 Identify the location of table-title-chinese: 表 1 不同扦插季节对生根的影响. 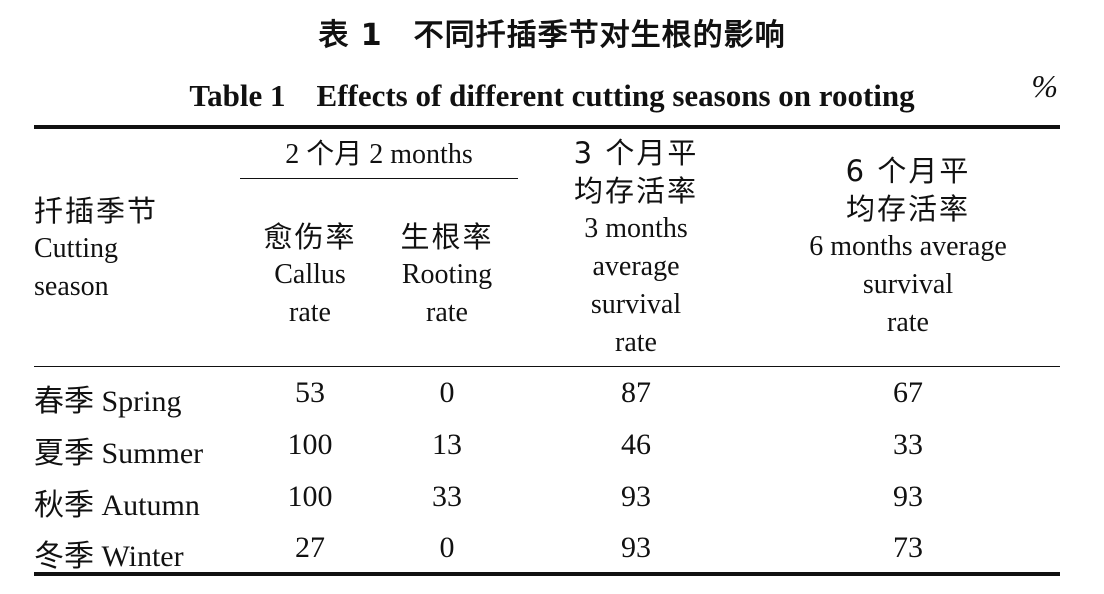
(552, 35).